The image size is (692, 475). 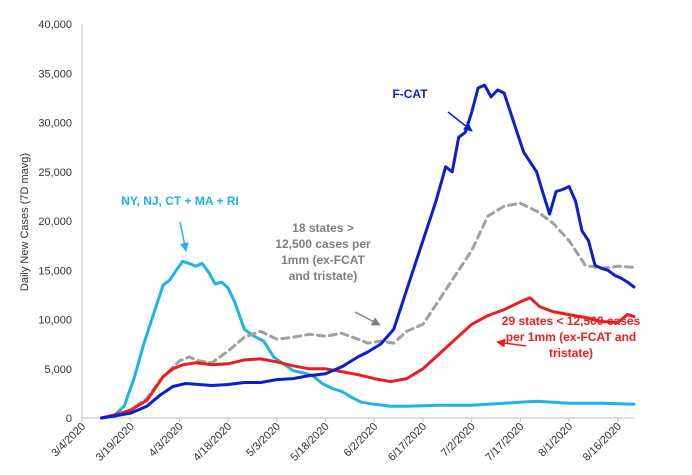 What do you see at coordinates (55, 74) in the screenshot?
I see `y-tick-label: 35,000` at bounding box center [55, 74].